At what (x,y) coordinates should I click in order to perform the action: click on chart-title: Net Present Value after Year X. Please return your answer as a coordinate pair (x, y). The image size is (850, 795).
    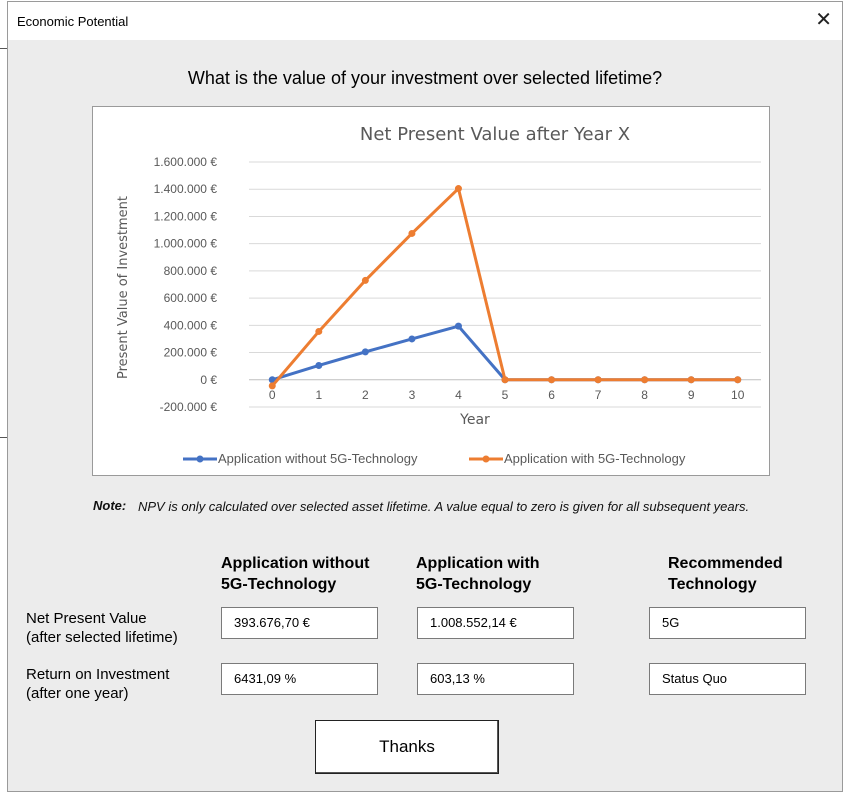
    Looking at the image, I should click on (495, 134).